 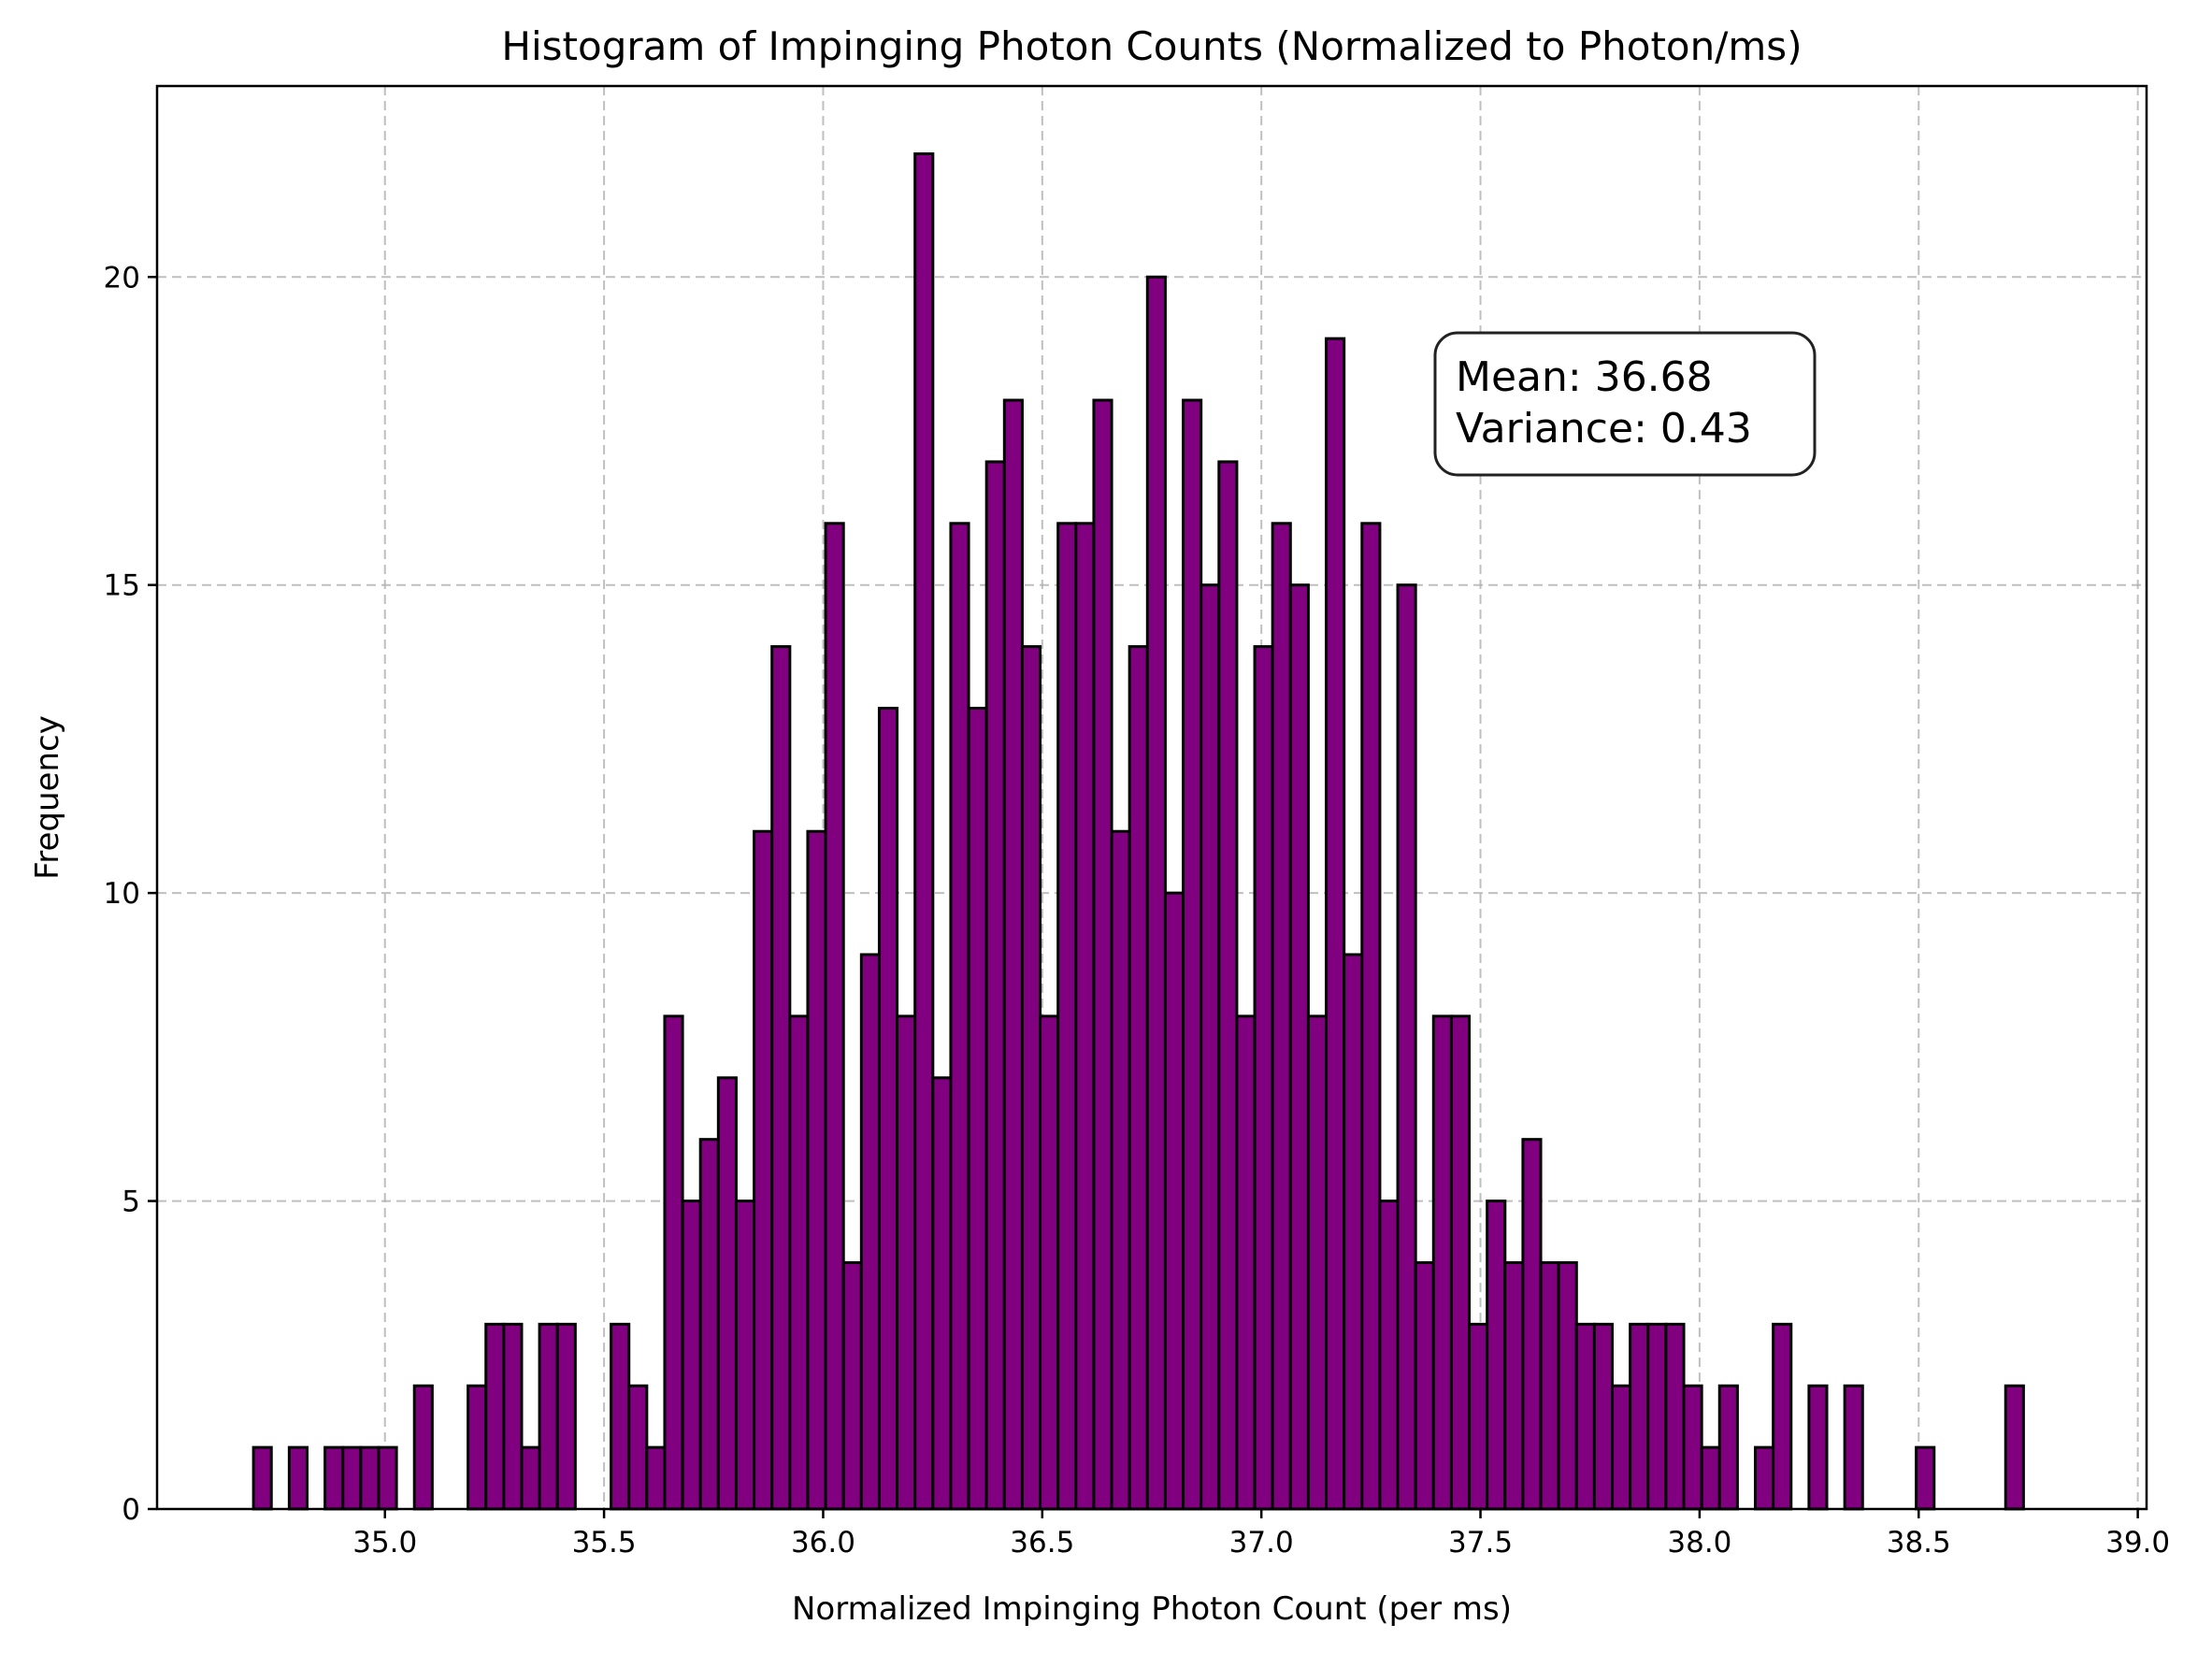 I want to click on x-tick-label: 39.0, so click(x=2137, y=1543).